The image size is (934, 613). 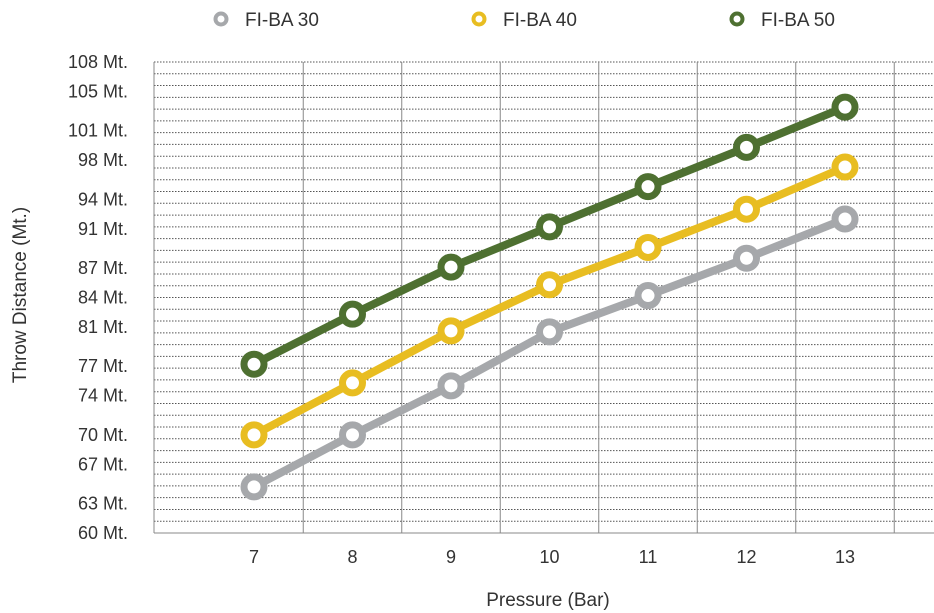 What do you see at coordinates (103, 435) in the screenshot?
I see `y-tick-label: 70 Mt.` at bounding box center [103, 435].